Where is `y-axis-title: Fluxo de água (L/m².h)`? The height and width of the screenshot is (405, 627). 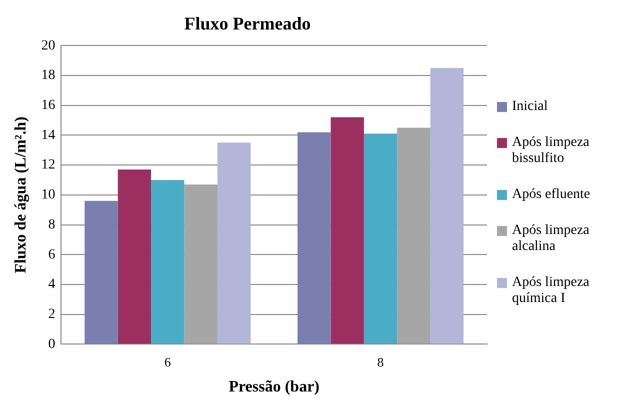
y-axis-title: Fluxo de água (L/m².h) is located at coordinates (21, 195).